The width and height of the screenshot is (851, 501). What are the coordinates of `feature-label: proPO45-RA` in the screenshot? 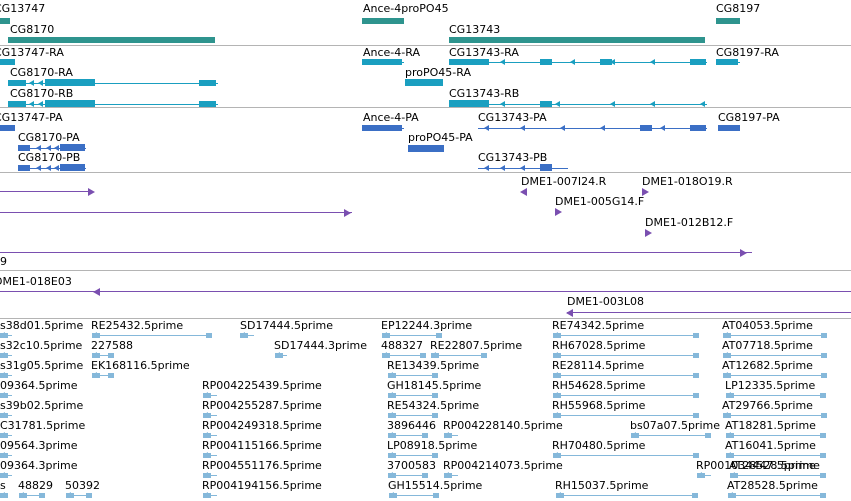 It's located at (438, 72).